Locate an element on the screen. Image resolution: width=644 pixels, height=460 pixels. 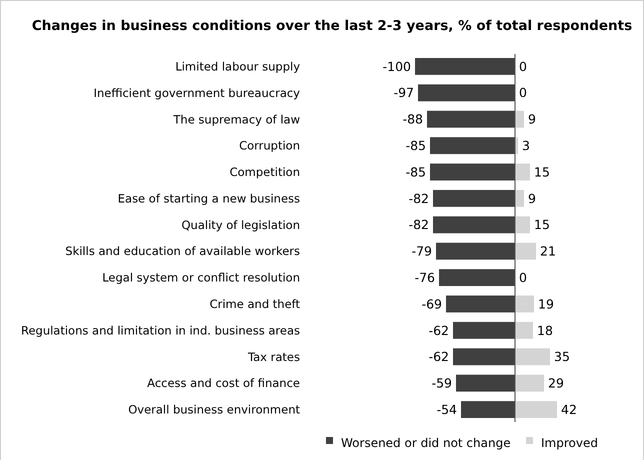
chart-title: Changes in business conditions over the last 2-3 years, % of total respondents is located at coordinates (332, 26).